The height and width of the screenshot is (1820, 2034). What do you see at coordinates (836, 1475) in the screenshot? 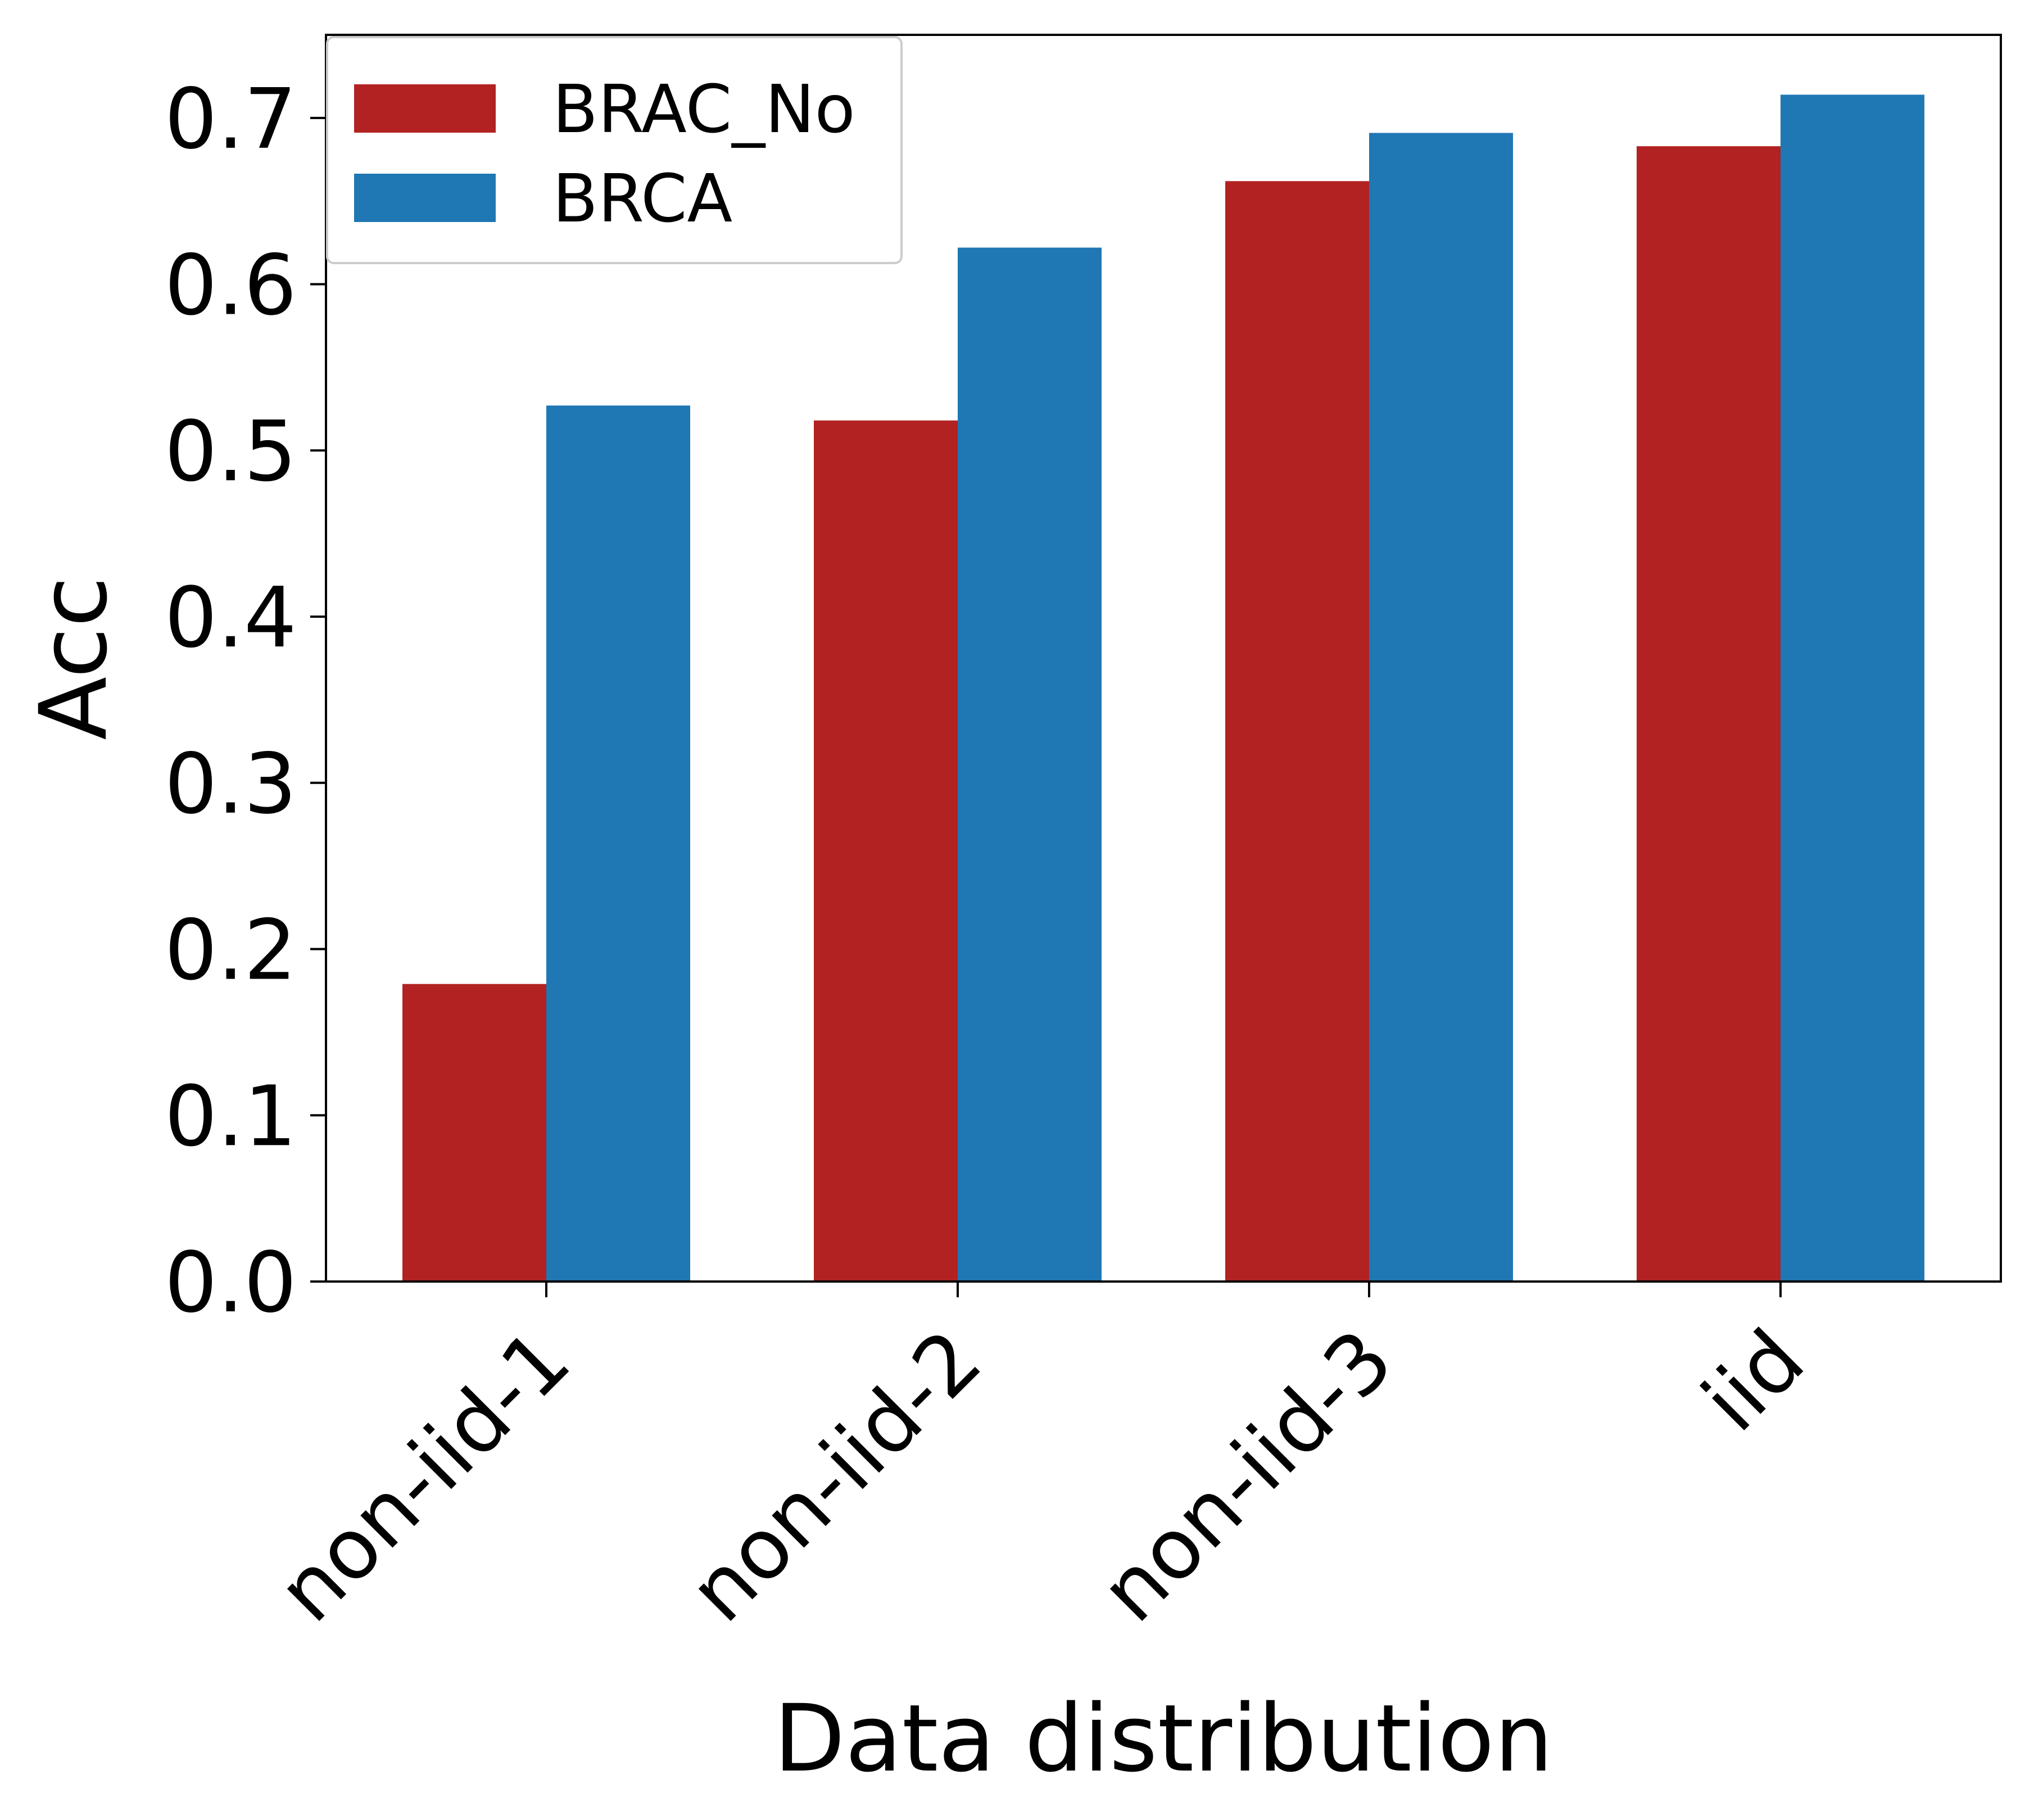
I see `x-tick-label: non-iid-2` at bounding box center [836, 1475].